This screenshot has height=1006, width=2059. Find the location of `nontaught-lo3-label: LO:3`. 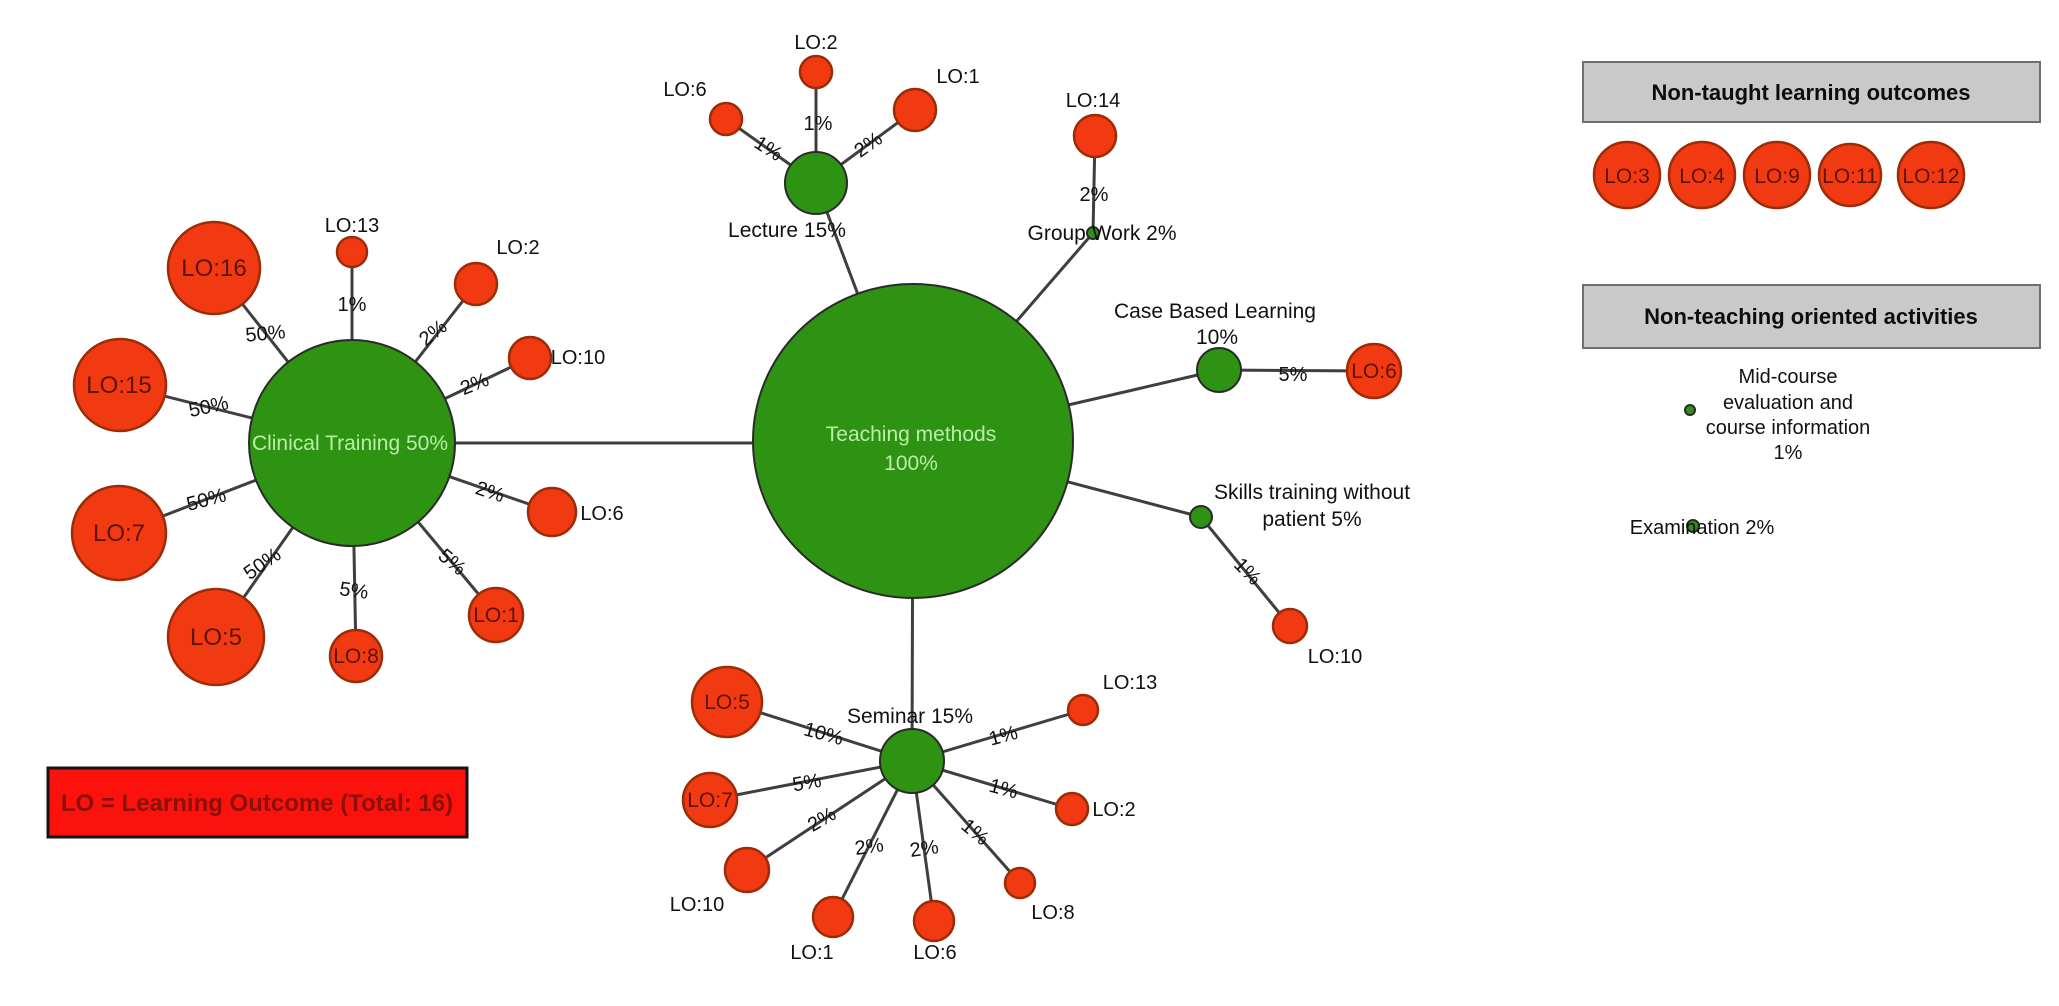

nontaught-lo3-label: LO:3 is located at coordinates (1627, 176).